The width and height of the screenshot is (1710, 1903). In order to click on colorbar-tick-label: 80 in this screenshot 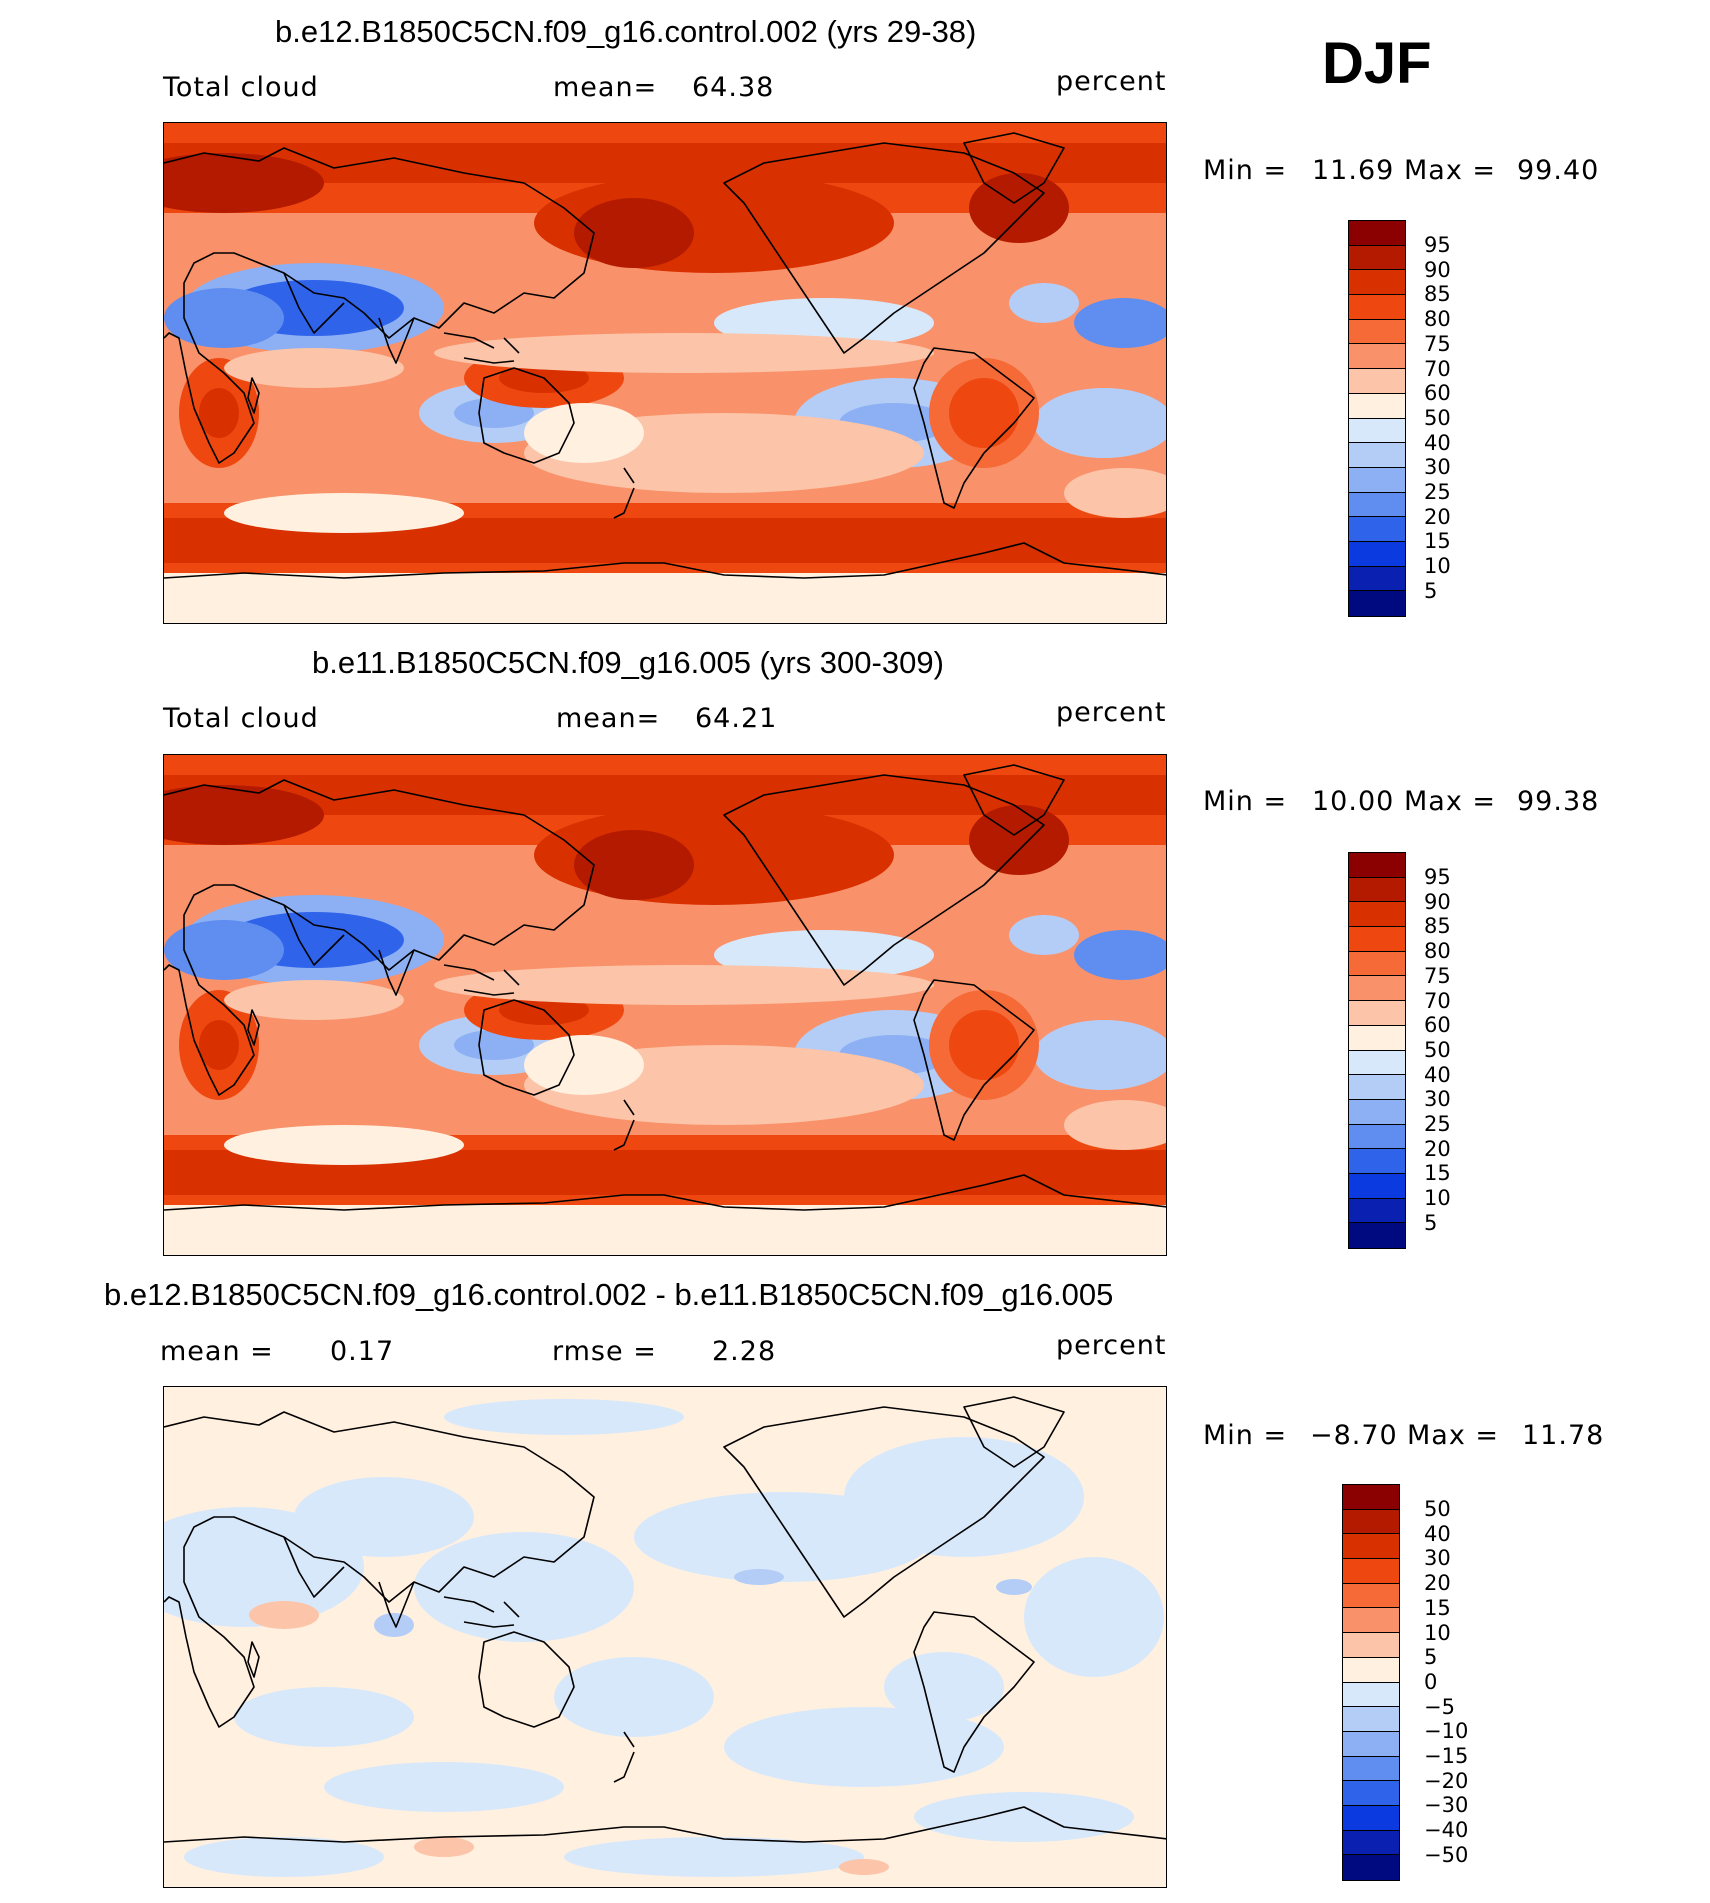, I will do `click(1437, 319)`.